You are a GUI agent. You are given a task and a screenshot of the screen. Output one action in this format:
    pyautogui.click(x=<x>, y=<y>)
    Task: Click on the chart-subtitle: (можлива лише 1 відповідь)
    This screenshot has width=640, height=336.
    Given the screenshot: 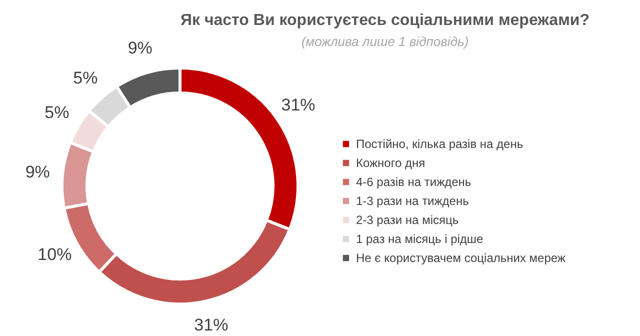 What is the action you would take?
    pyautogui.click(x=385, y=41)
    